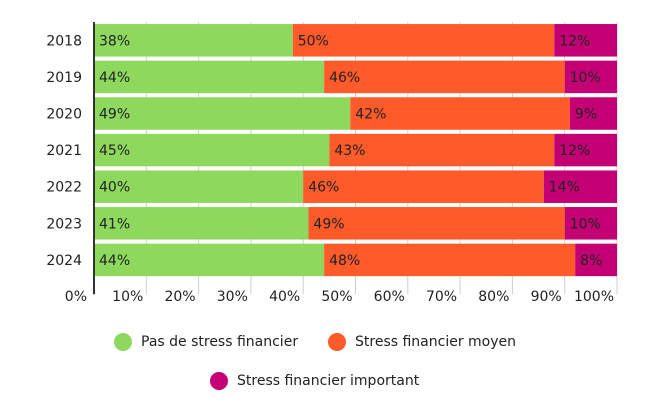 This screenshot has height=415, width=660. I want to click on y-tick-label: 2019, so click(64, 78).